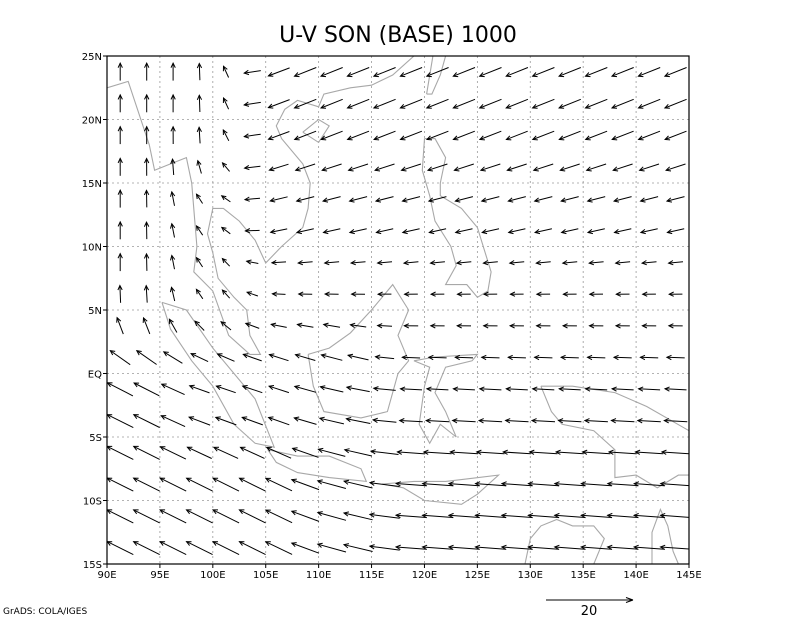  What do you see at coordinates (371, 575) in the screenshot?
I see `x-tick-label: 115E` at bounding box center [371, 575].